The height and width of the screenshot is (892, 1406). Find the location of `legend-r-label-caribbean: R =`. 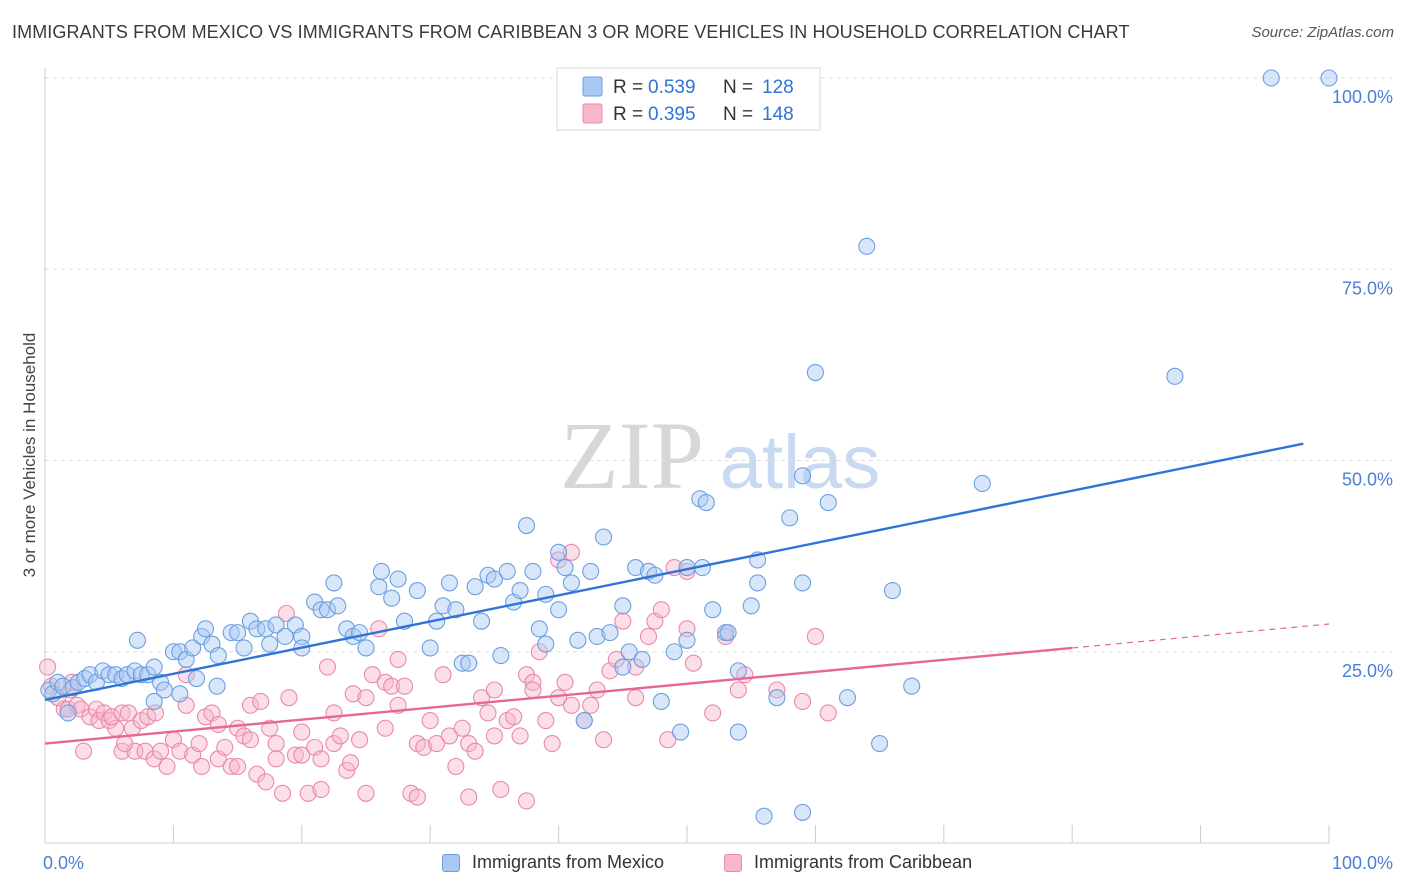

legend-r-label-caribbean: R = is located at coordinates (628, 114).